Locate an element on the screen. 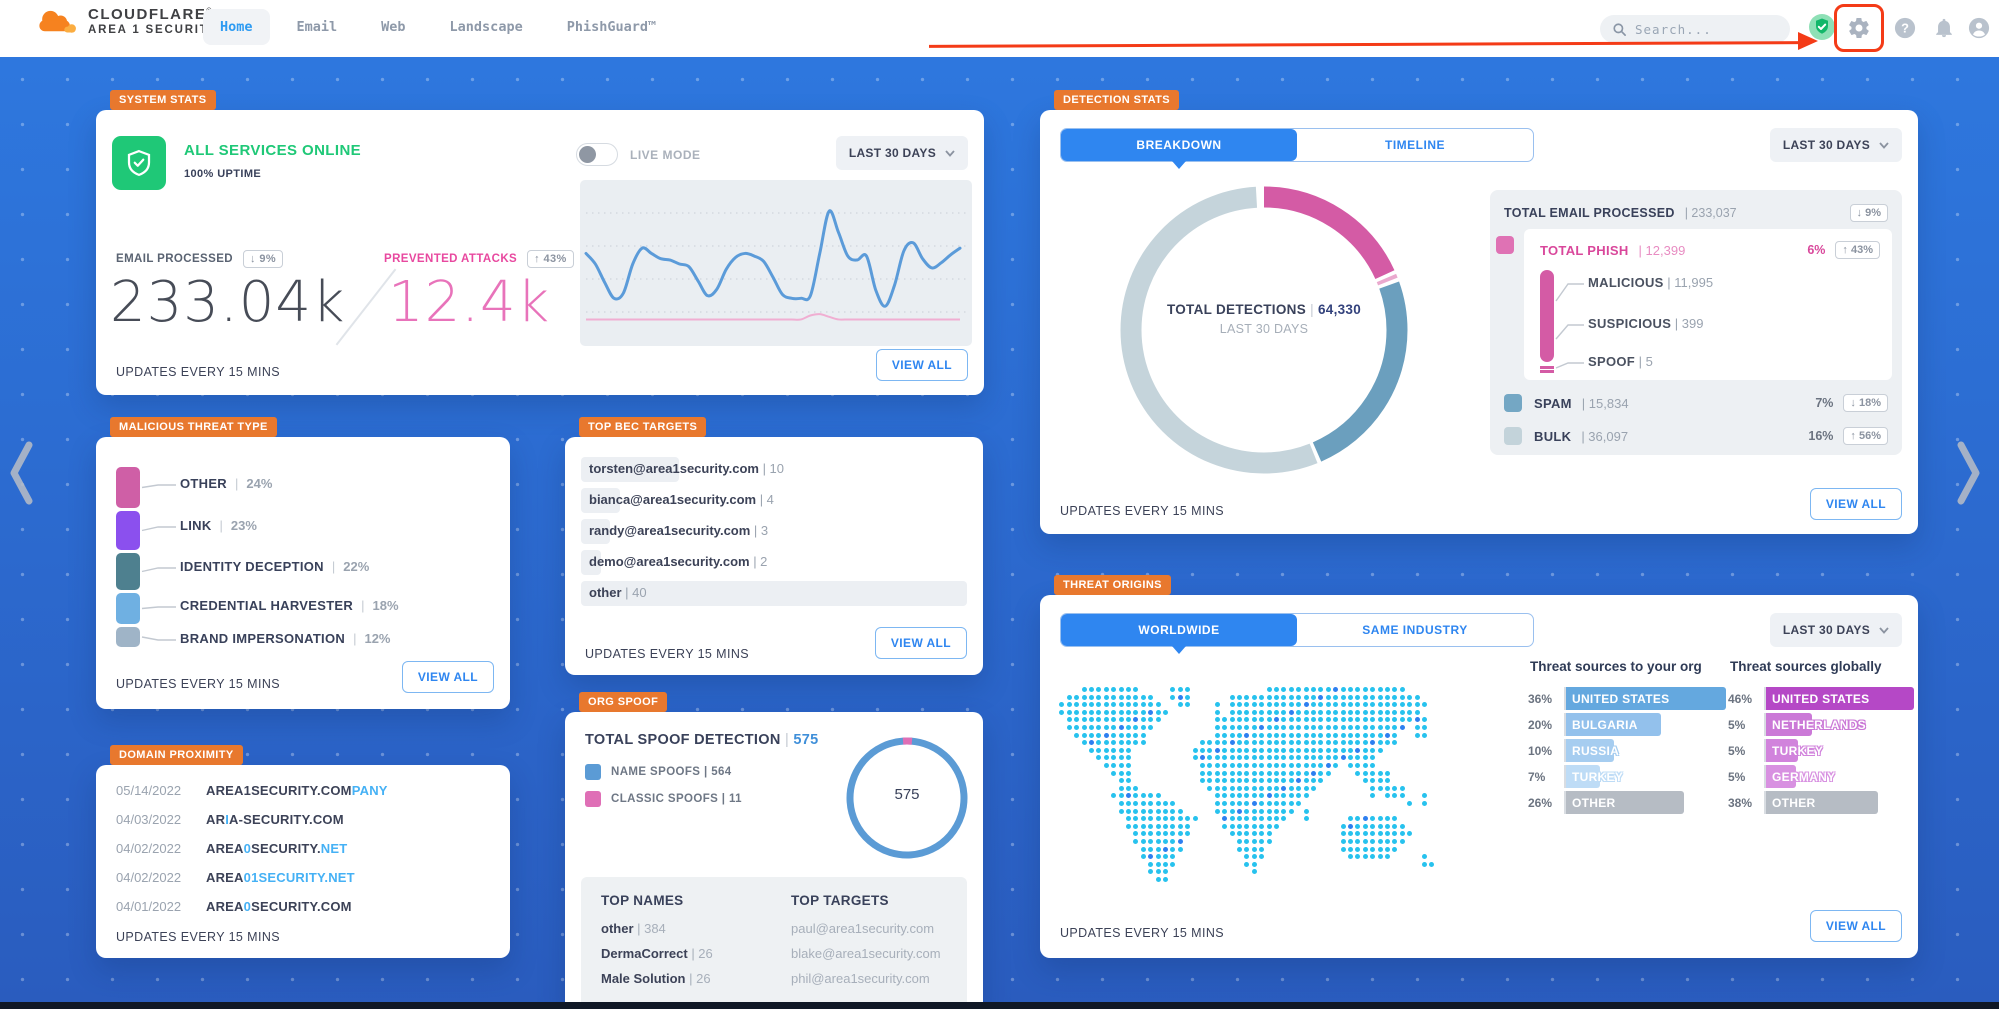  total-phish-label: TOTAL PHISH is located at coordinates (1584, 250).